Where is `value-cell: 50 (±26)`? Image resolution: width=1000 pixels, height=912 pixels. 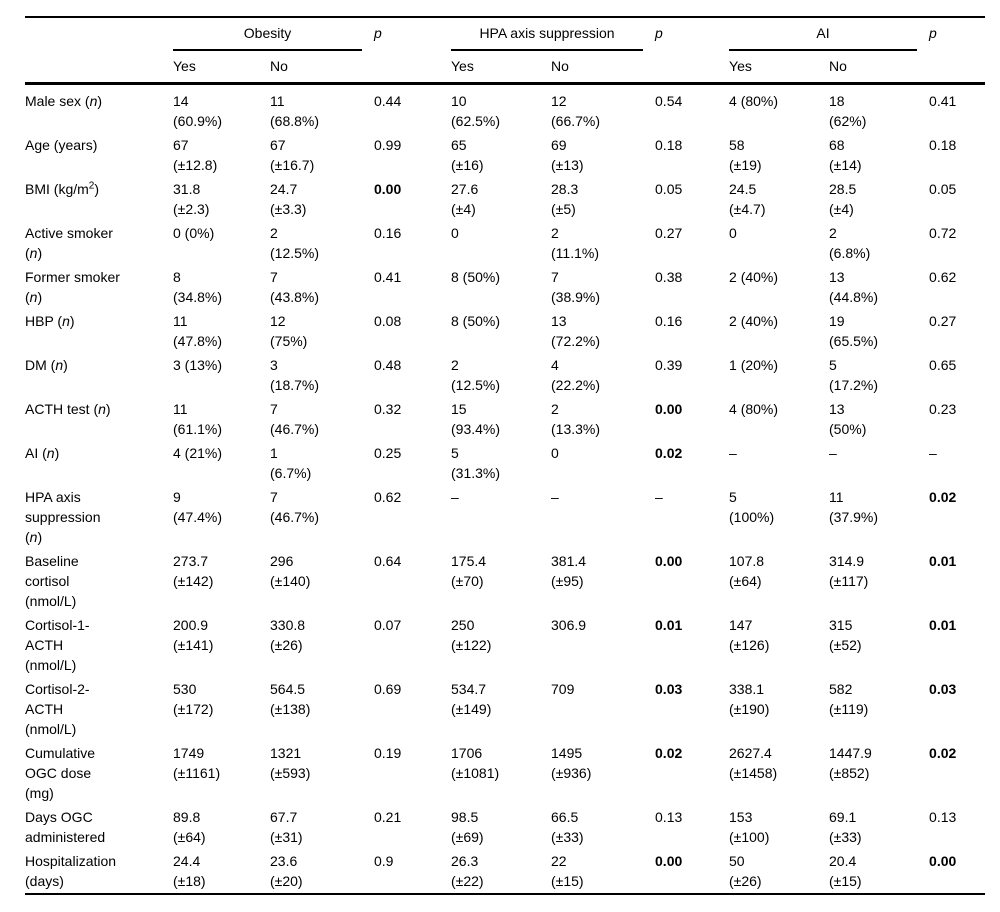 value-cell: 50 (±26) is located at coordinates (745, 871).